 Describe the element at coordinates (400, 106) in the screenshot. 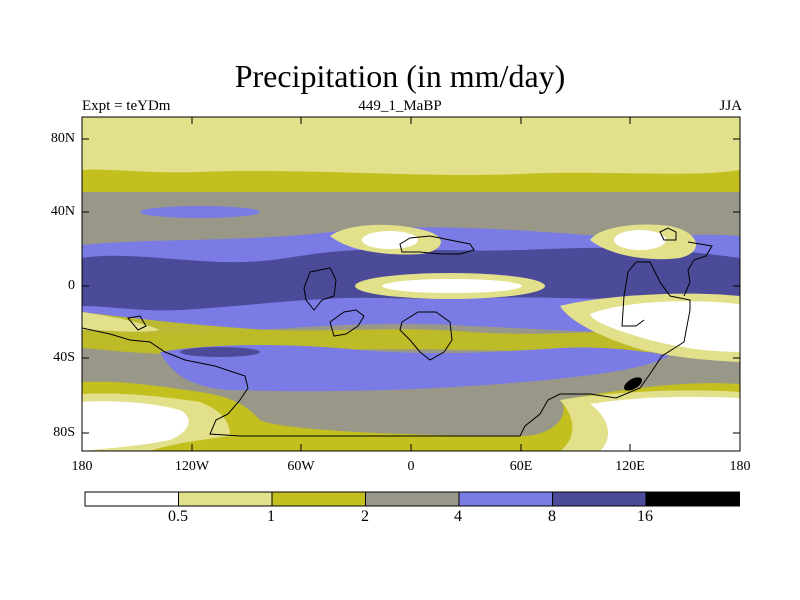

I see `run-label: 449_1_MaBP` at that location.